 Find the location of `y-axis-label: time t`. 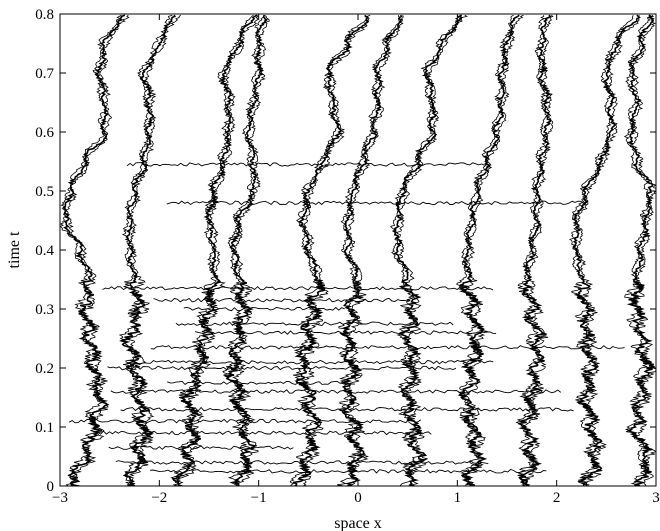

y-axis-label: time t is located at coordinates (14, 249).